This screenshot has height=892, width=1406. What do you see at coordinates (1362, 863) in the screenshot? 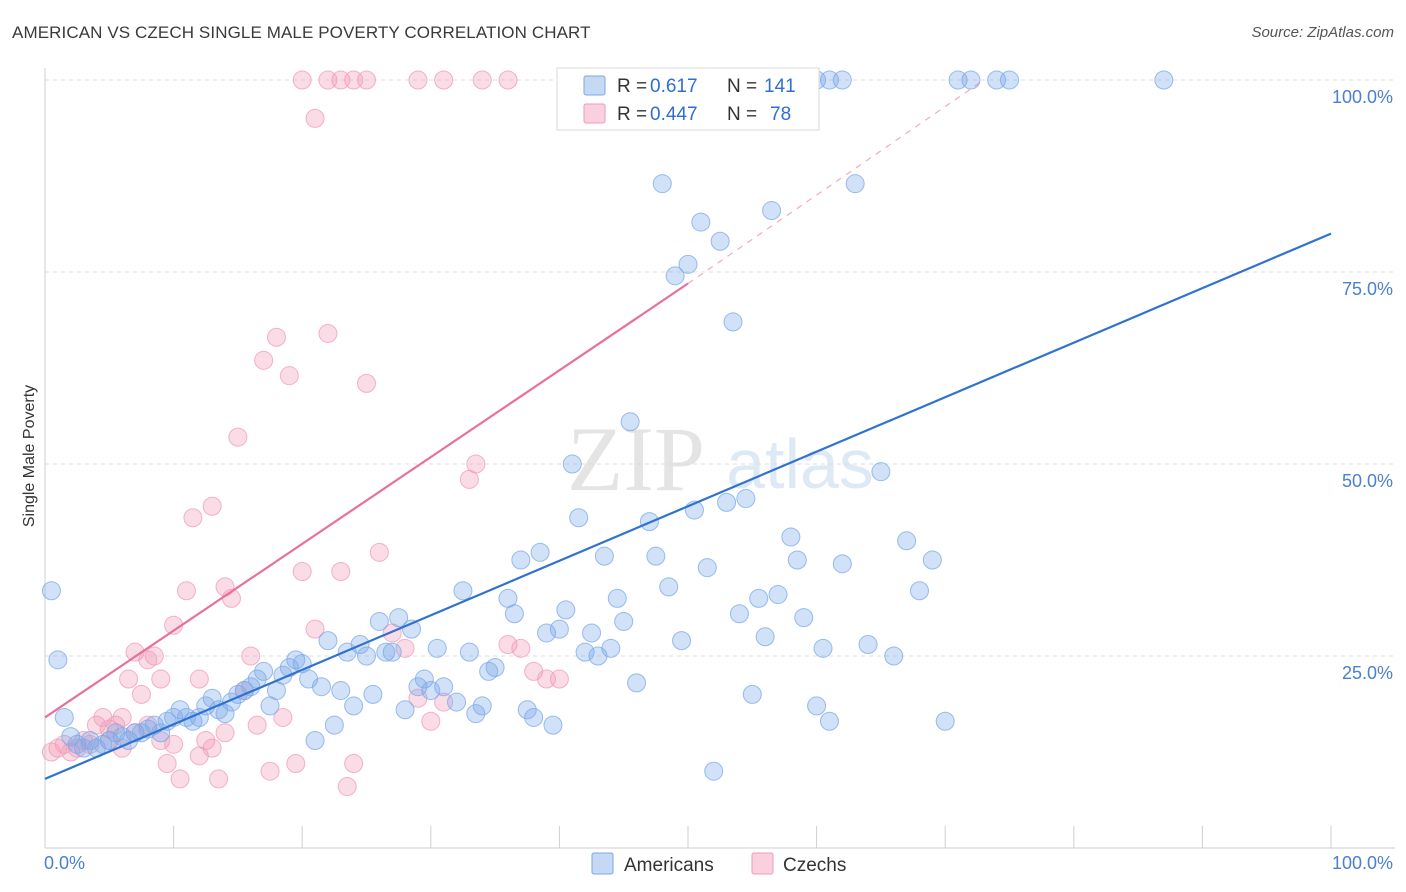
I see `x-tick-label-max: 100.0%` at bounding box center [1362, 863].